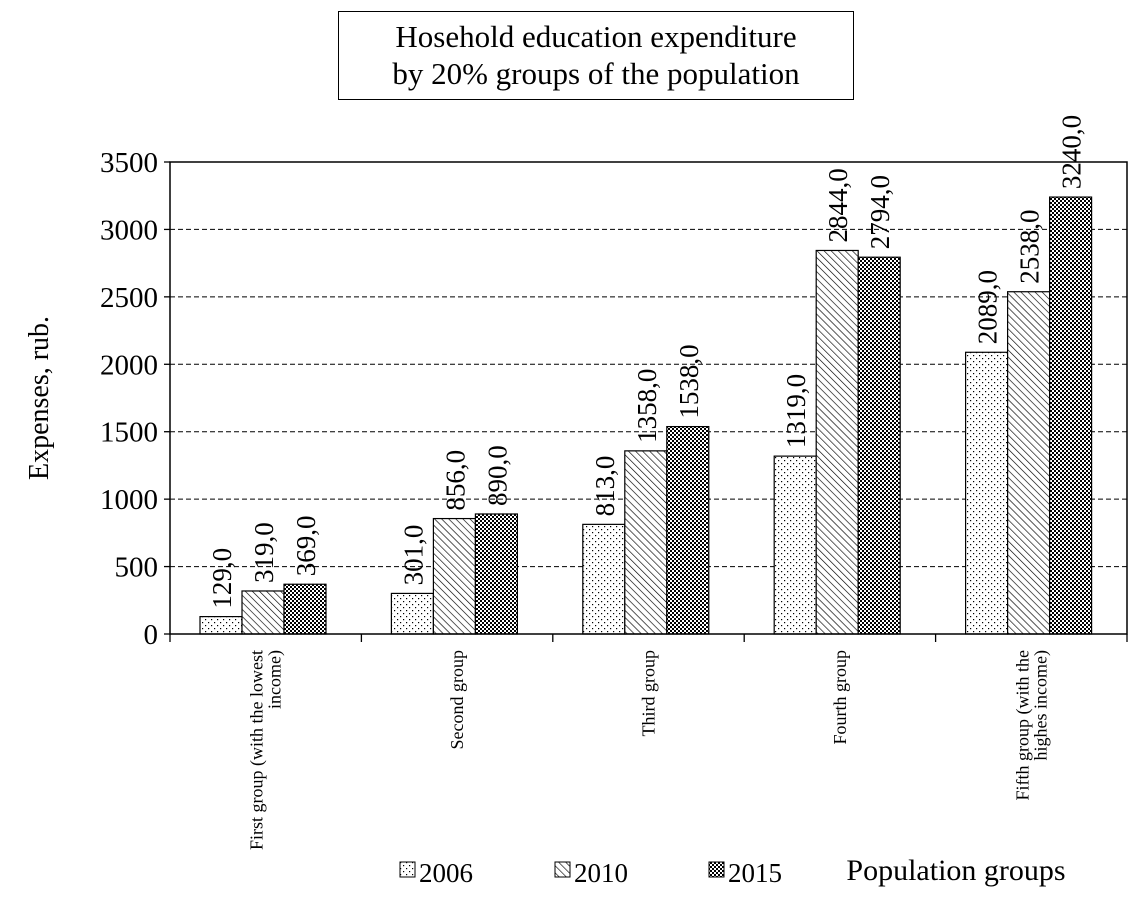 The height and width of the screenshot is (916, 1146). Describe the element at coordinates (689, 381) in the screenshot. I see `data-label: 1538,0` at that location.